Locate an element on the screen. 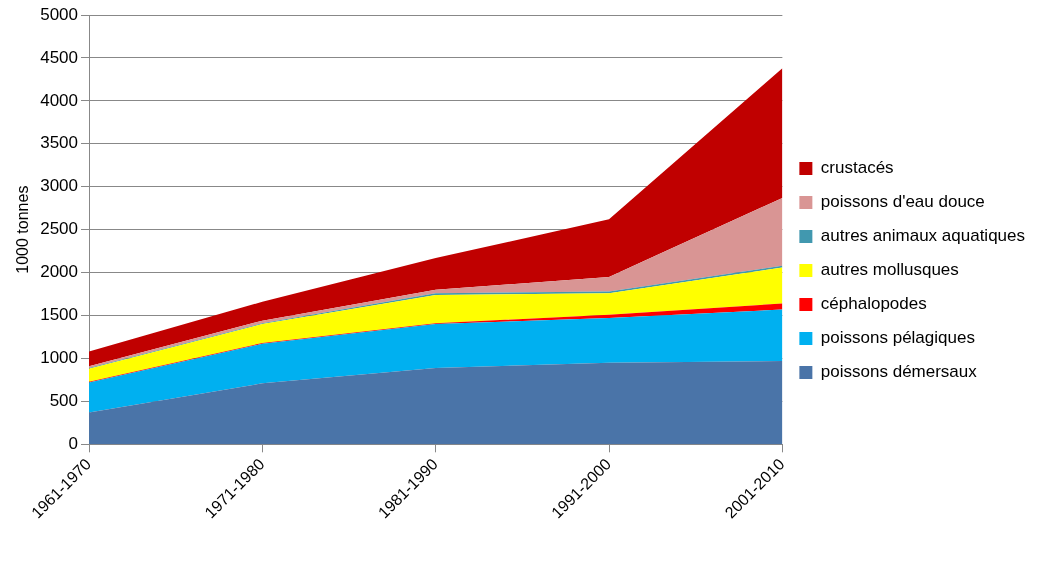 The width and height of the screenshot is (1055, 586). legend-label: poissons d'eau douce is located at coordinates (902, 202).